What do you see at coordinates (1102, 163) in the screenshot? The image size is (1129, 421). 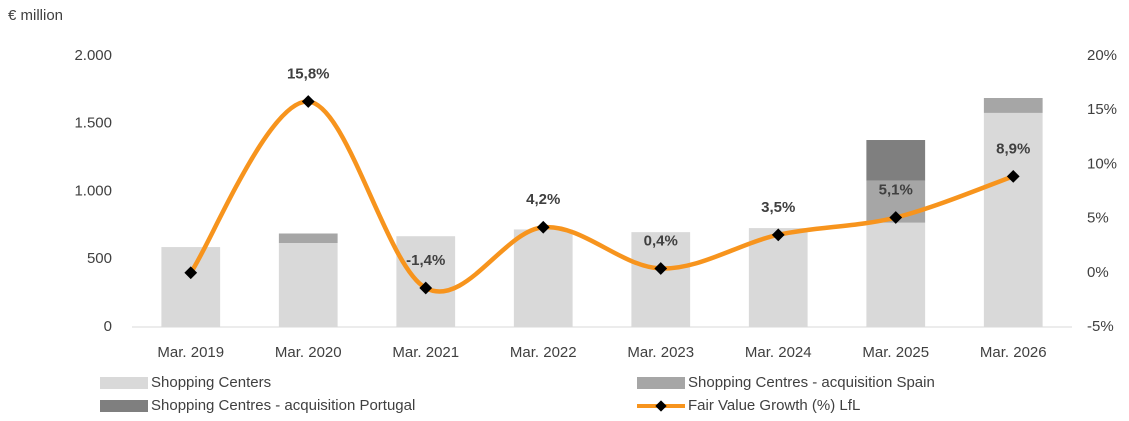 I see `y2-tick-label: 10%` at bounding box center [1102, 163].